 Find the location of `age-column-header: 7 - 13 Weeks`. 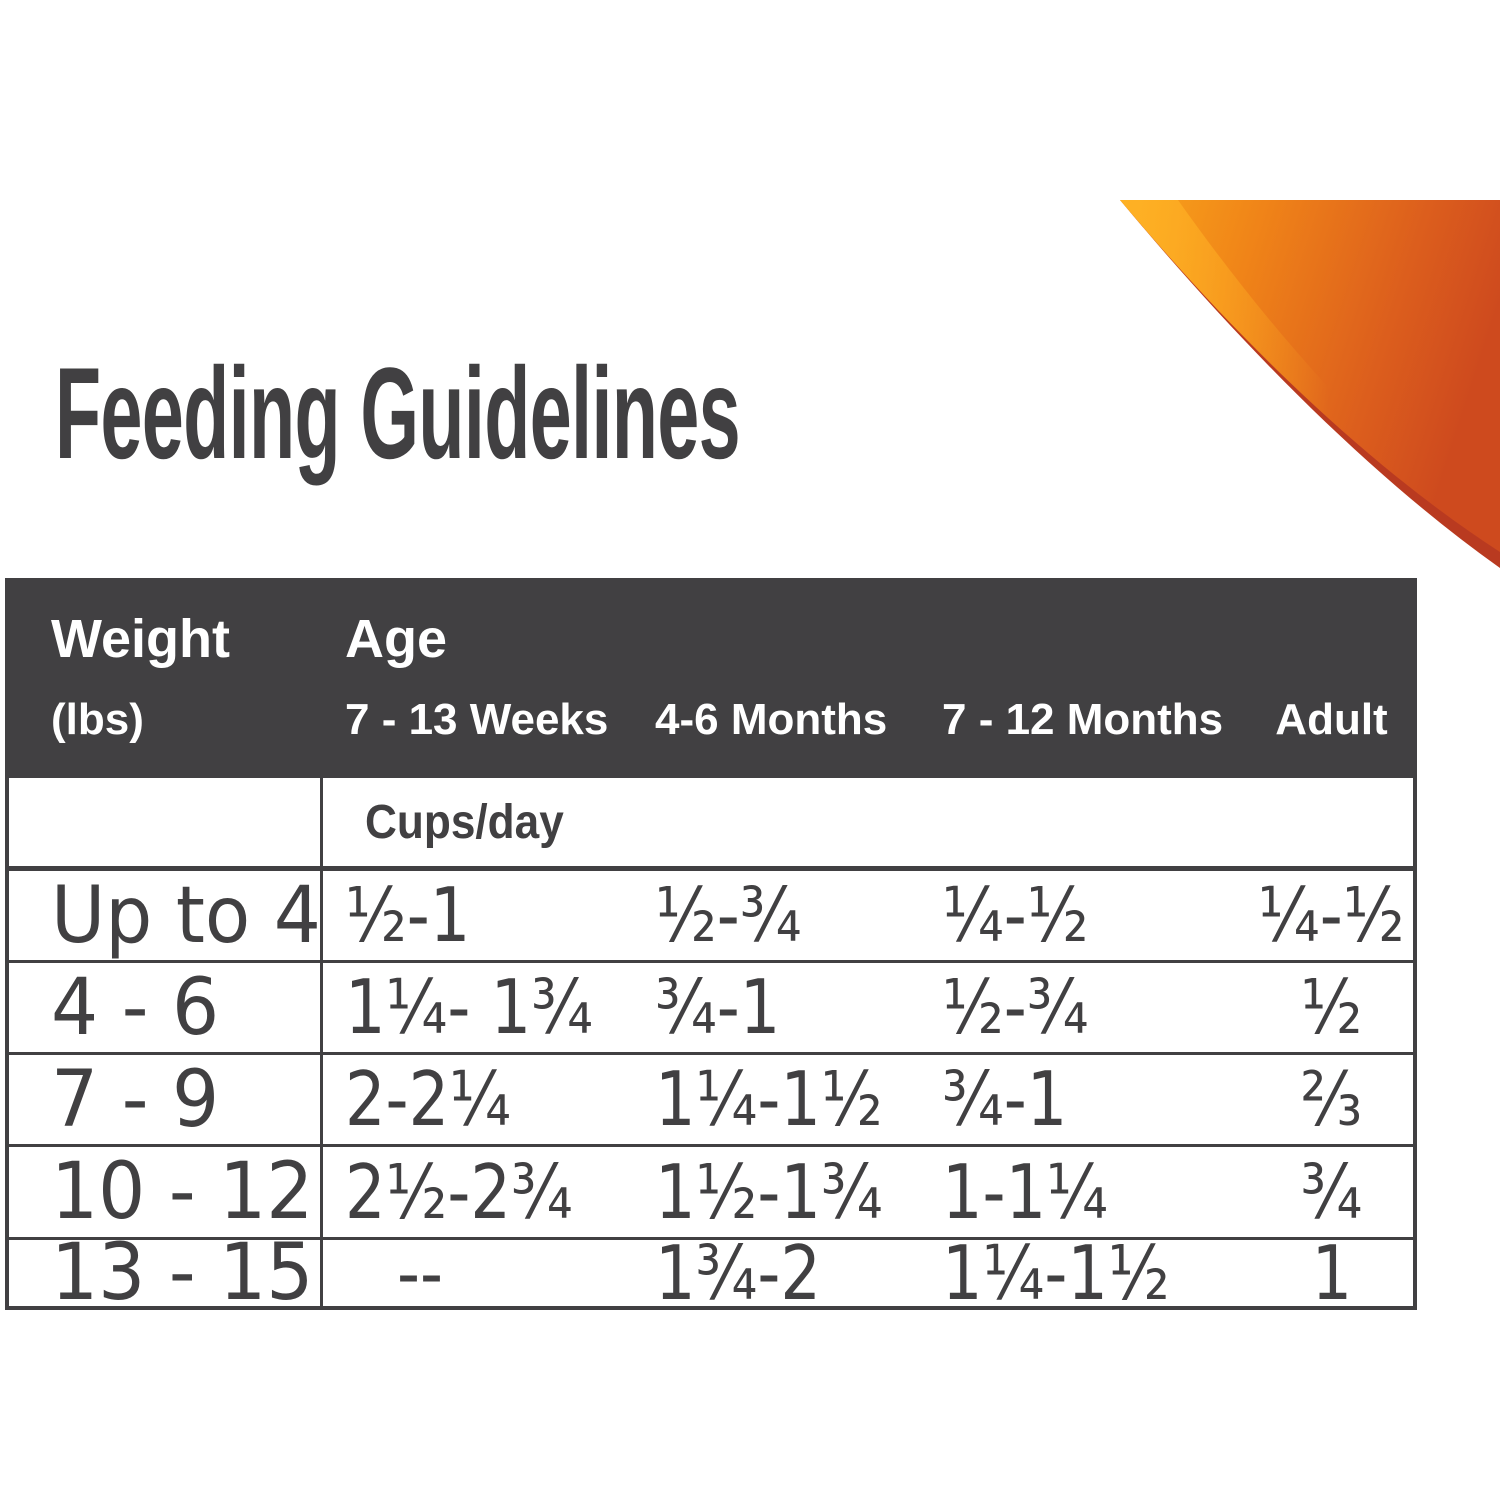

age-column-header: 7 - 13 Weeks is located at coordinates (484, 720).